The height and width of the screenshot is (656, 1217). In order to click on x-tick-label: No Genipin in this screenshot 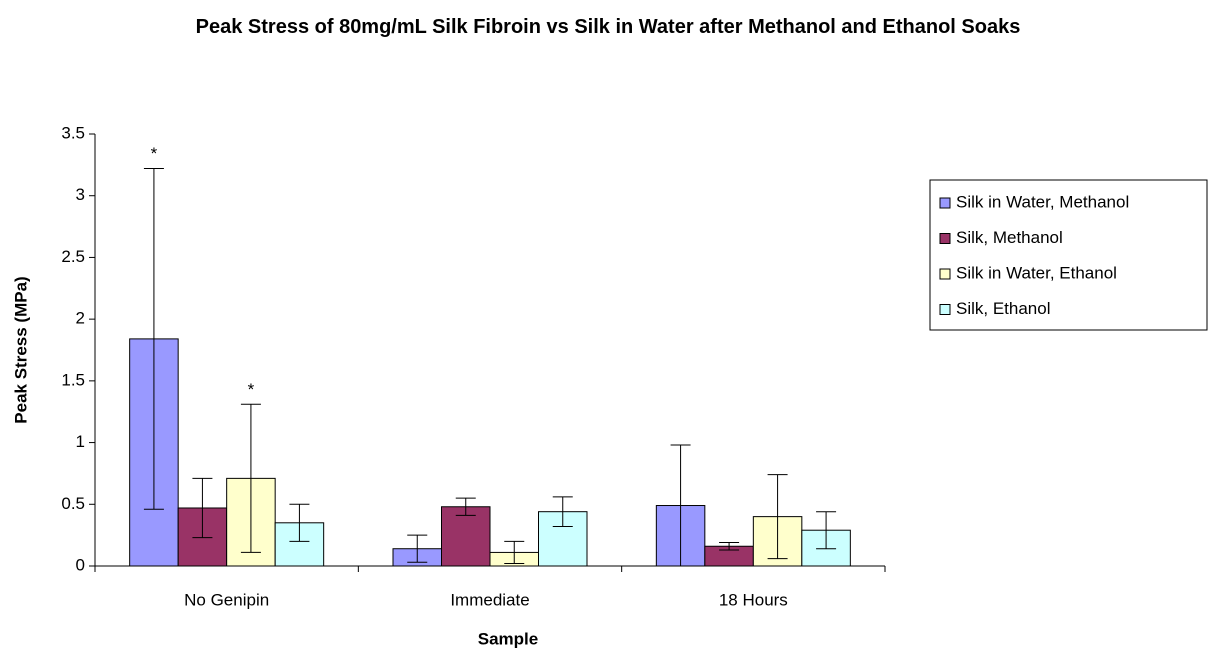, I will do `click(226, 599)`.